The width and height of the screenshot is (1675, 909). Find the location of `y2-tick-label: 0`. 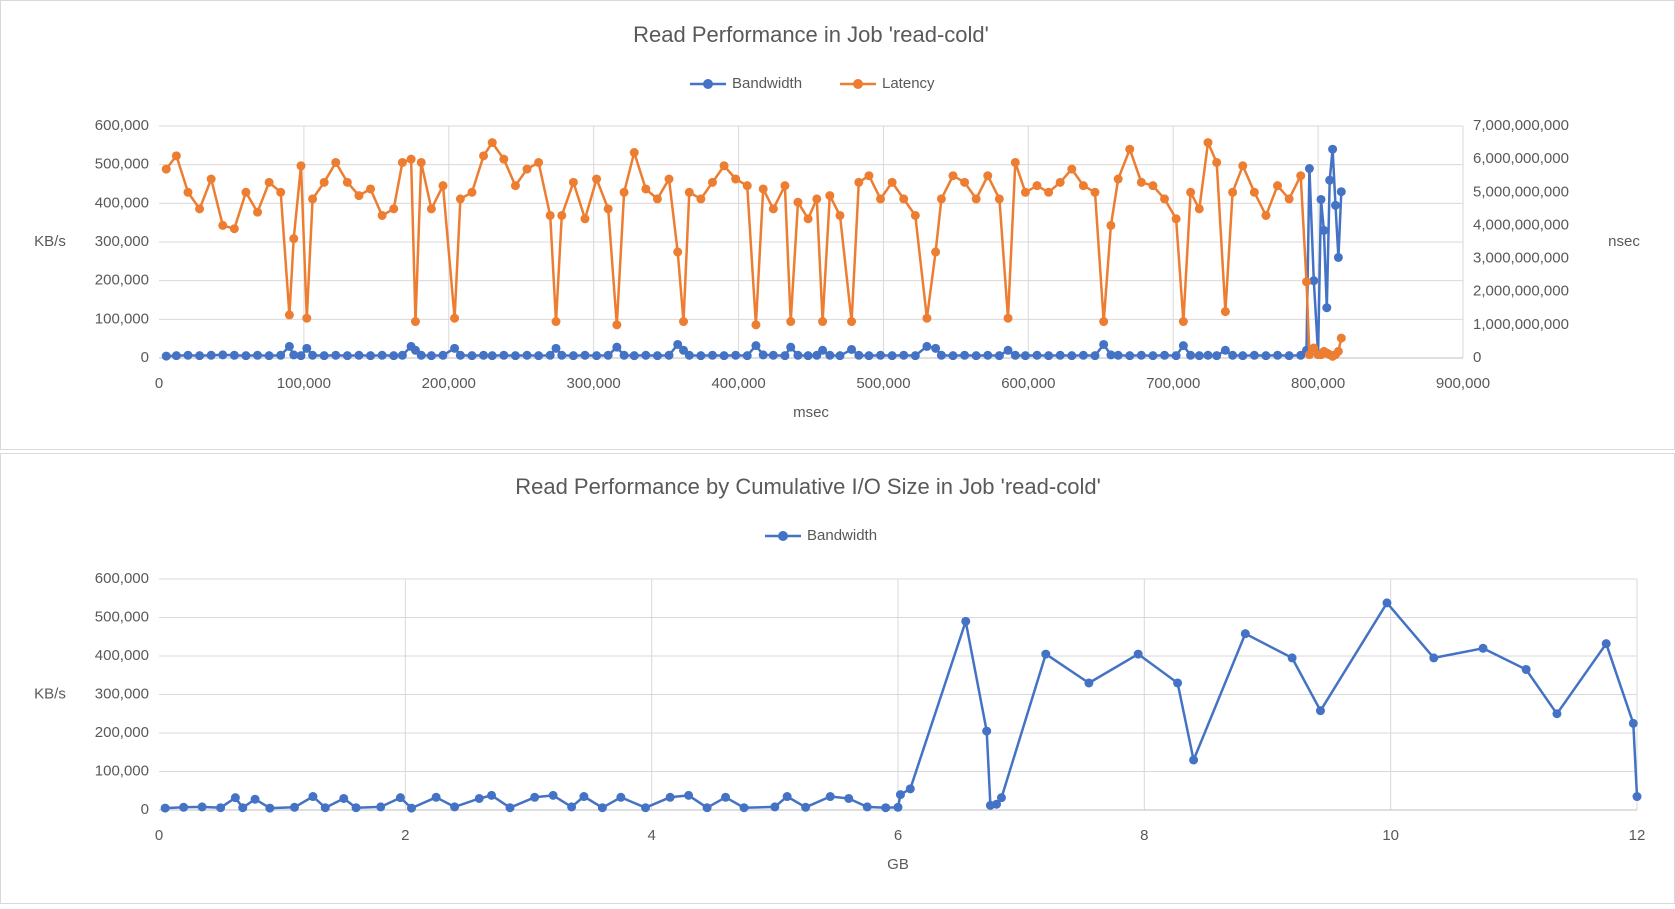

y2-tick-label: 0 is located at coordinates (1477, 357).